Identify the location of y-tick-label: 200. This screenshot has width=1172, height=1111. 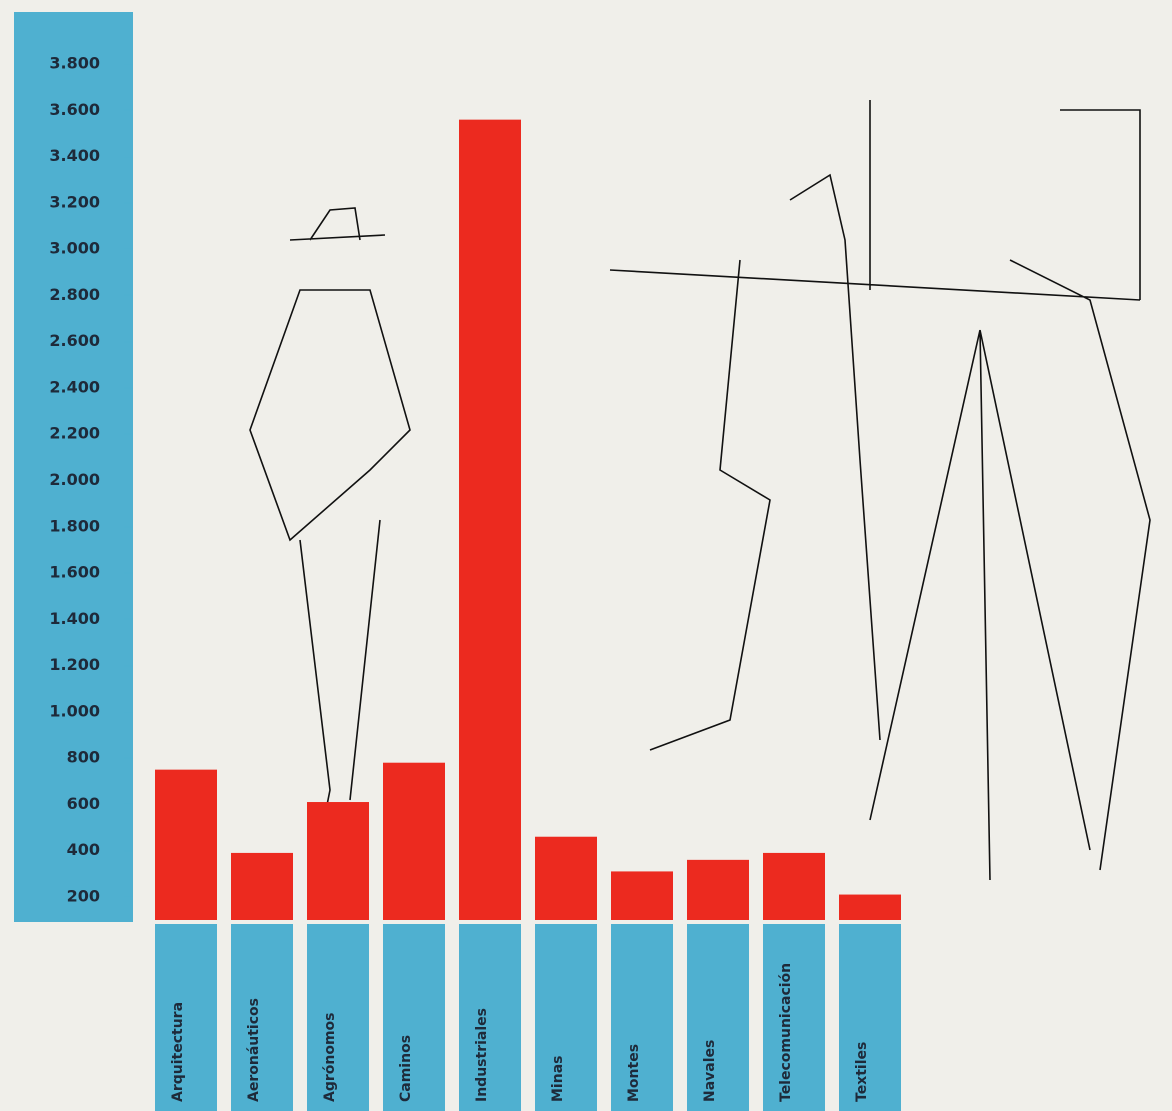
(83, 895).